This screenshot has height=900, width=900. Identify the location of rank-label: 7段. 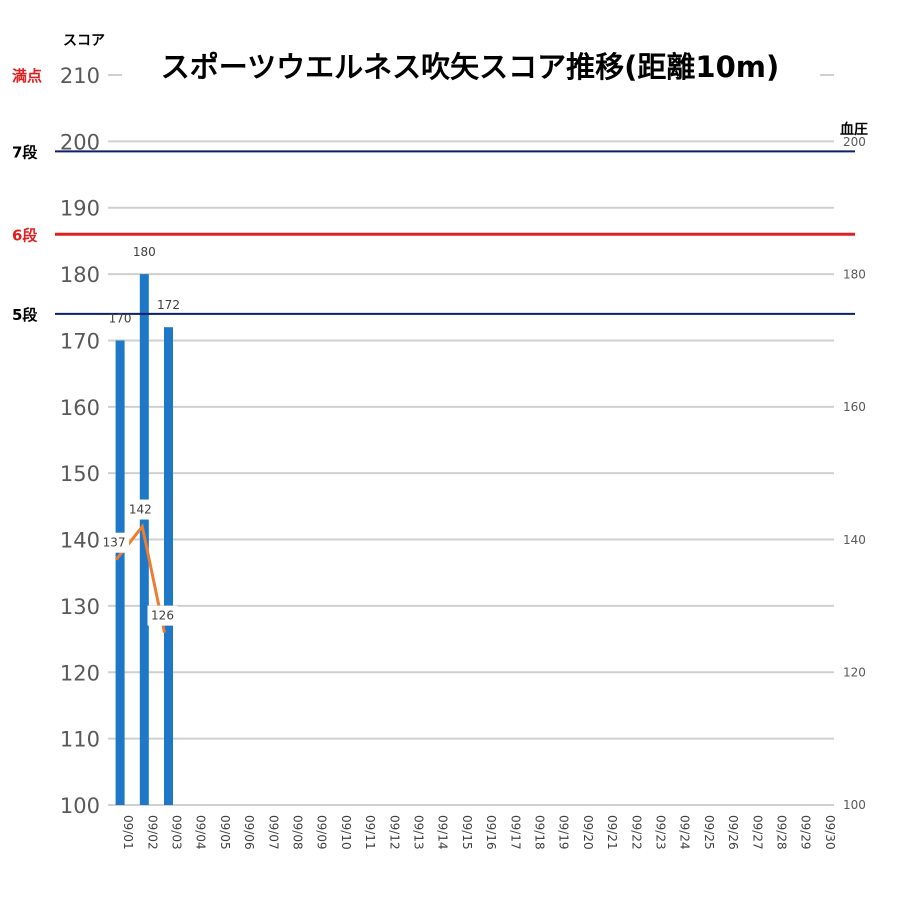
(24, 152).